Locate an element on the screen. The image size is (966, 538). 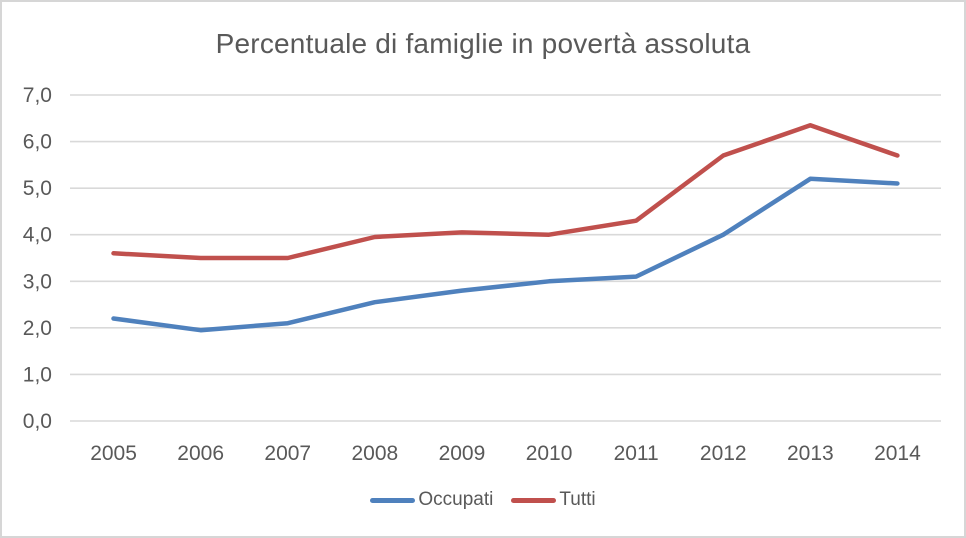
y-axis-tick-label: 6,0 is located at coordinates (37, 142).